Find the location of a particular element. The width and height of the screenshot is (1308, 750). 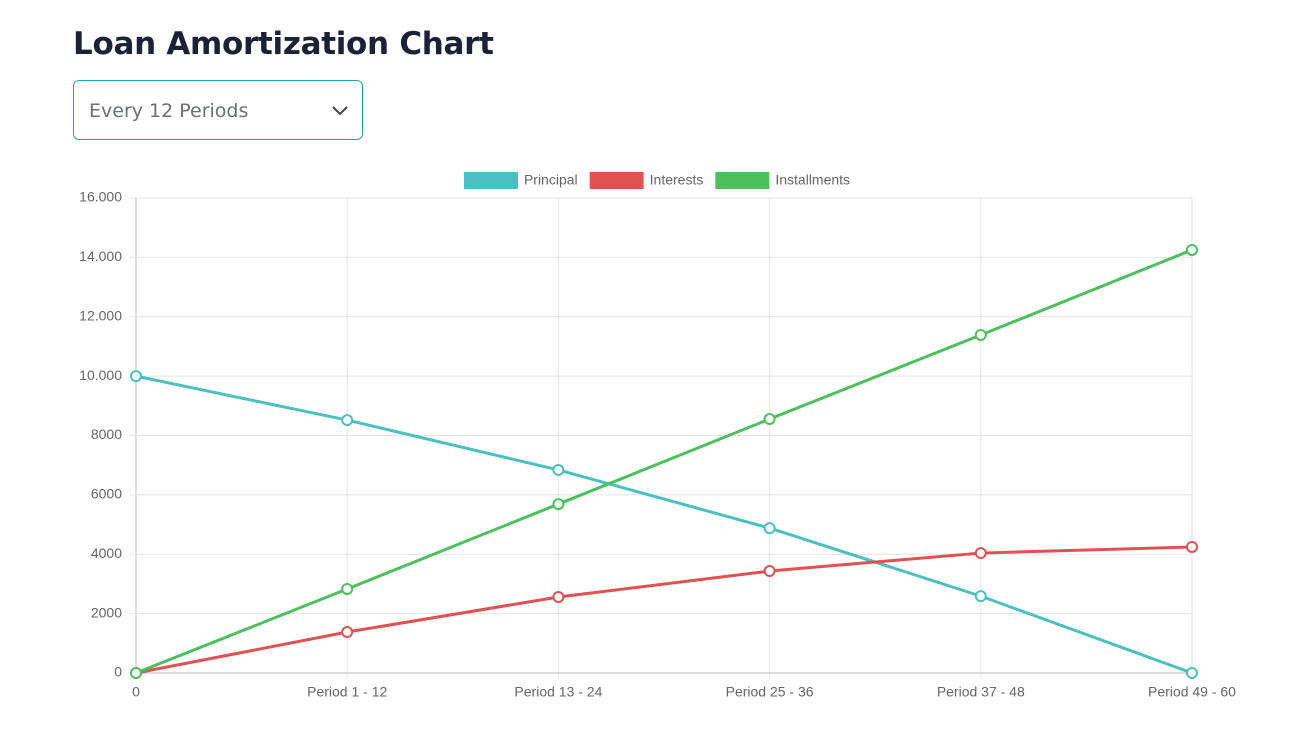

x-tick-label: Period 25 - 36 is located at coordinates (770, 692).